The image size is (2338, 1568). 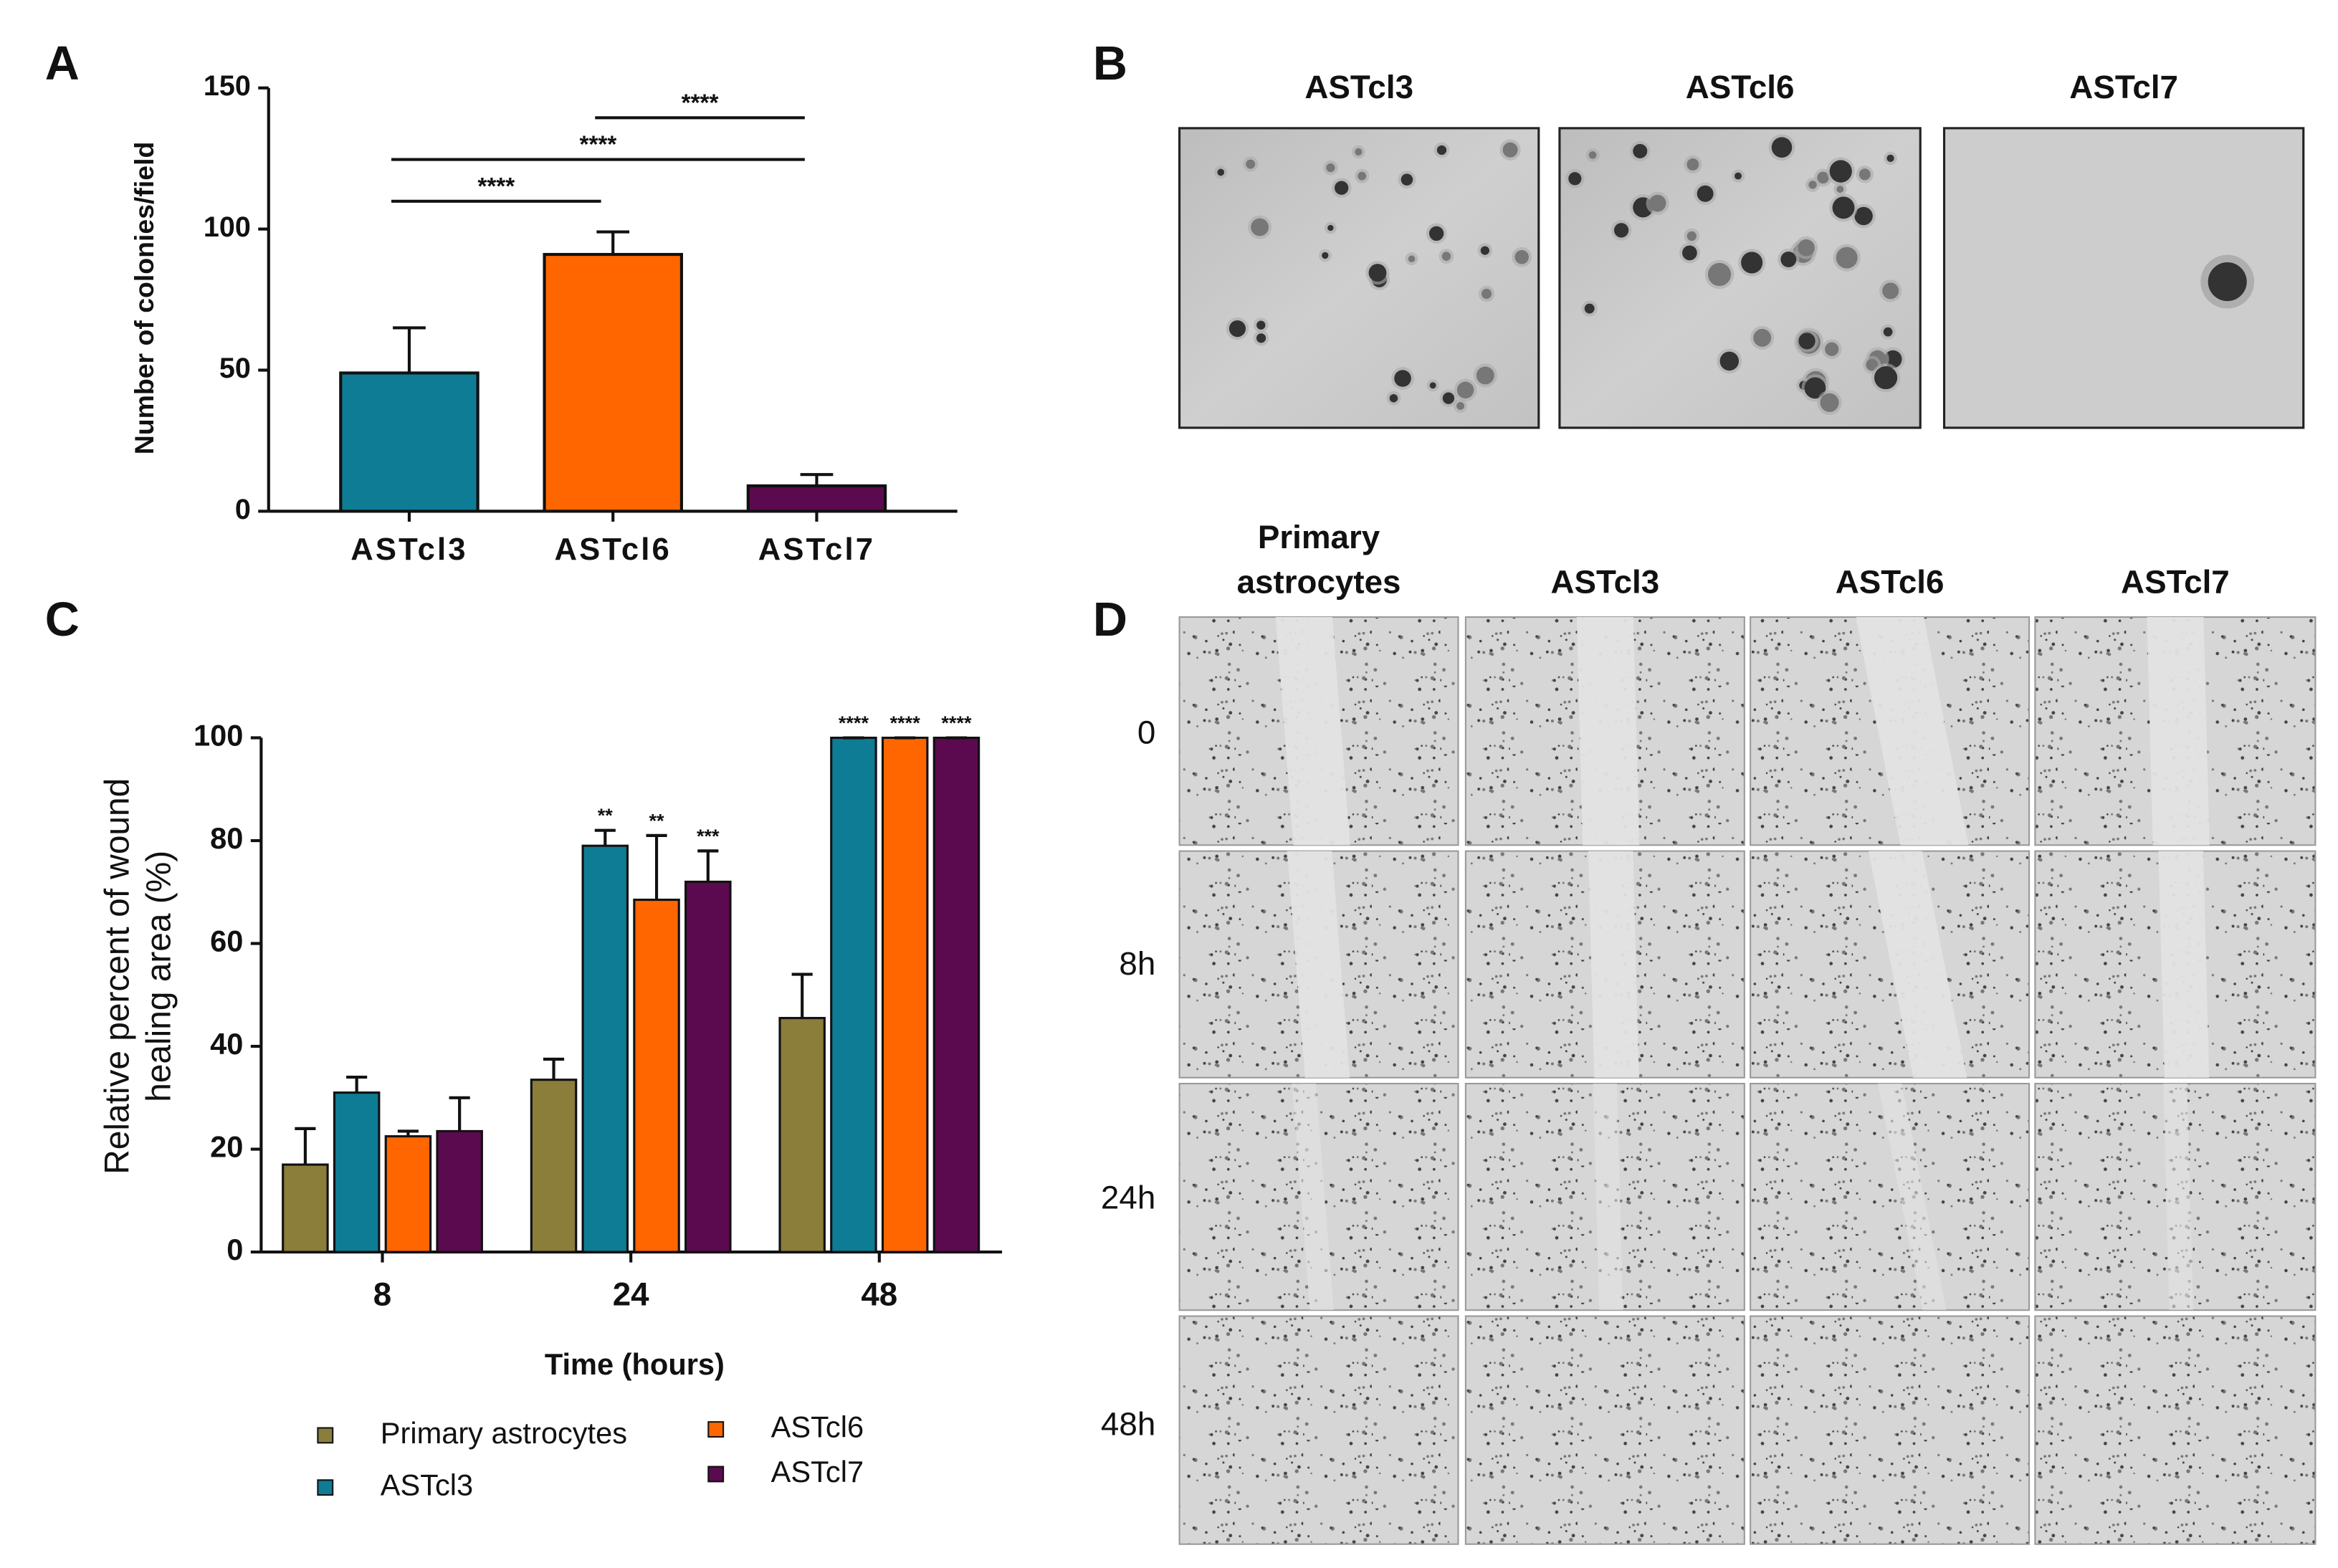 I want to click on x-tick-label: 48, so click(x=879, y=1294).